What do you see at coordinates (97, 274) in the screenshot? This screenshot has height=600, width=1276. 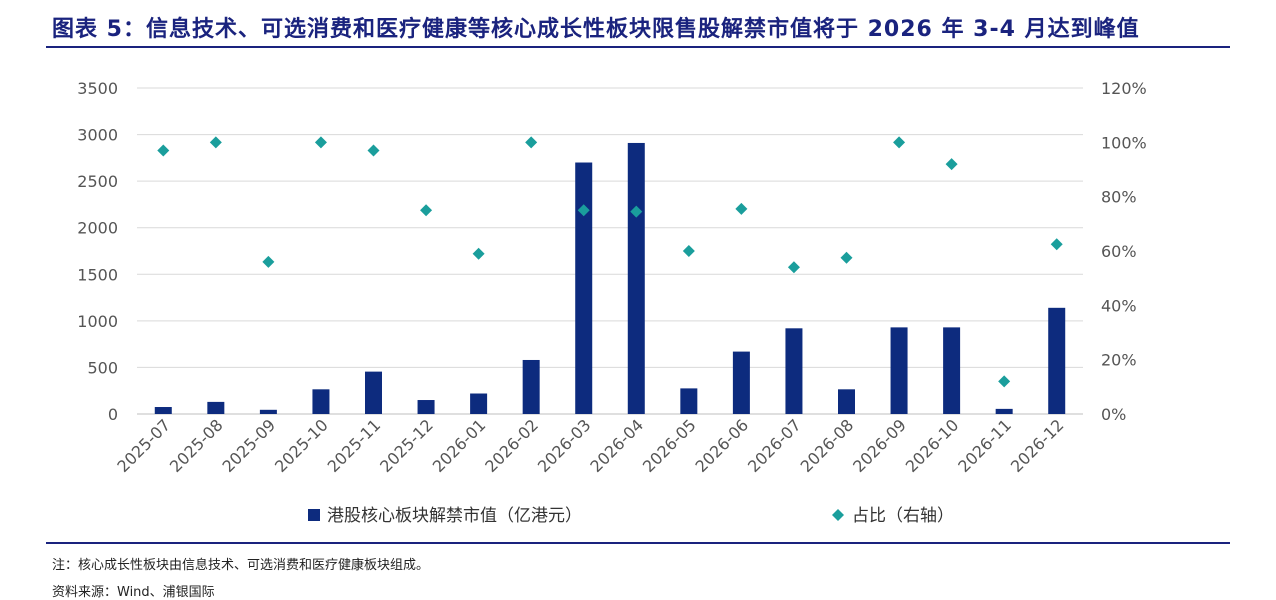 I see `left-tick-label: 1500` at bounding box center [97, 274].